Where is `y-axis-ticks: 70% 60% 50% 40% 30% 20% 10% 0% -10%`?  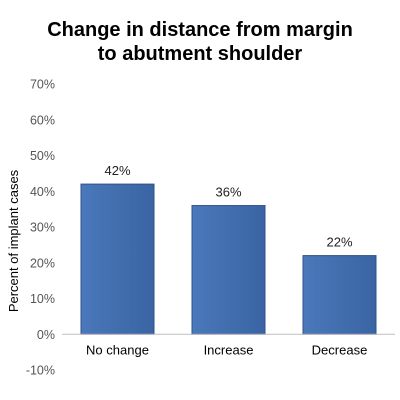 y-axis-ticks: 70% 60% 50% 40% 30% 20% 10% 0% -10% is located at coordinates (40, 228).